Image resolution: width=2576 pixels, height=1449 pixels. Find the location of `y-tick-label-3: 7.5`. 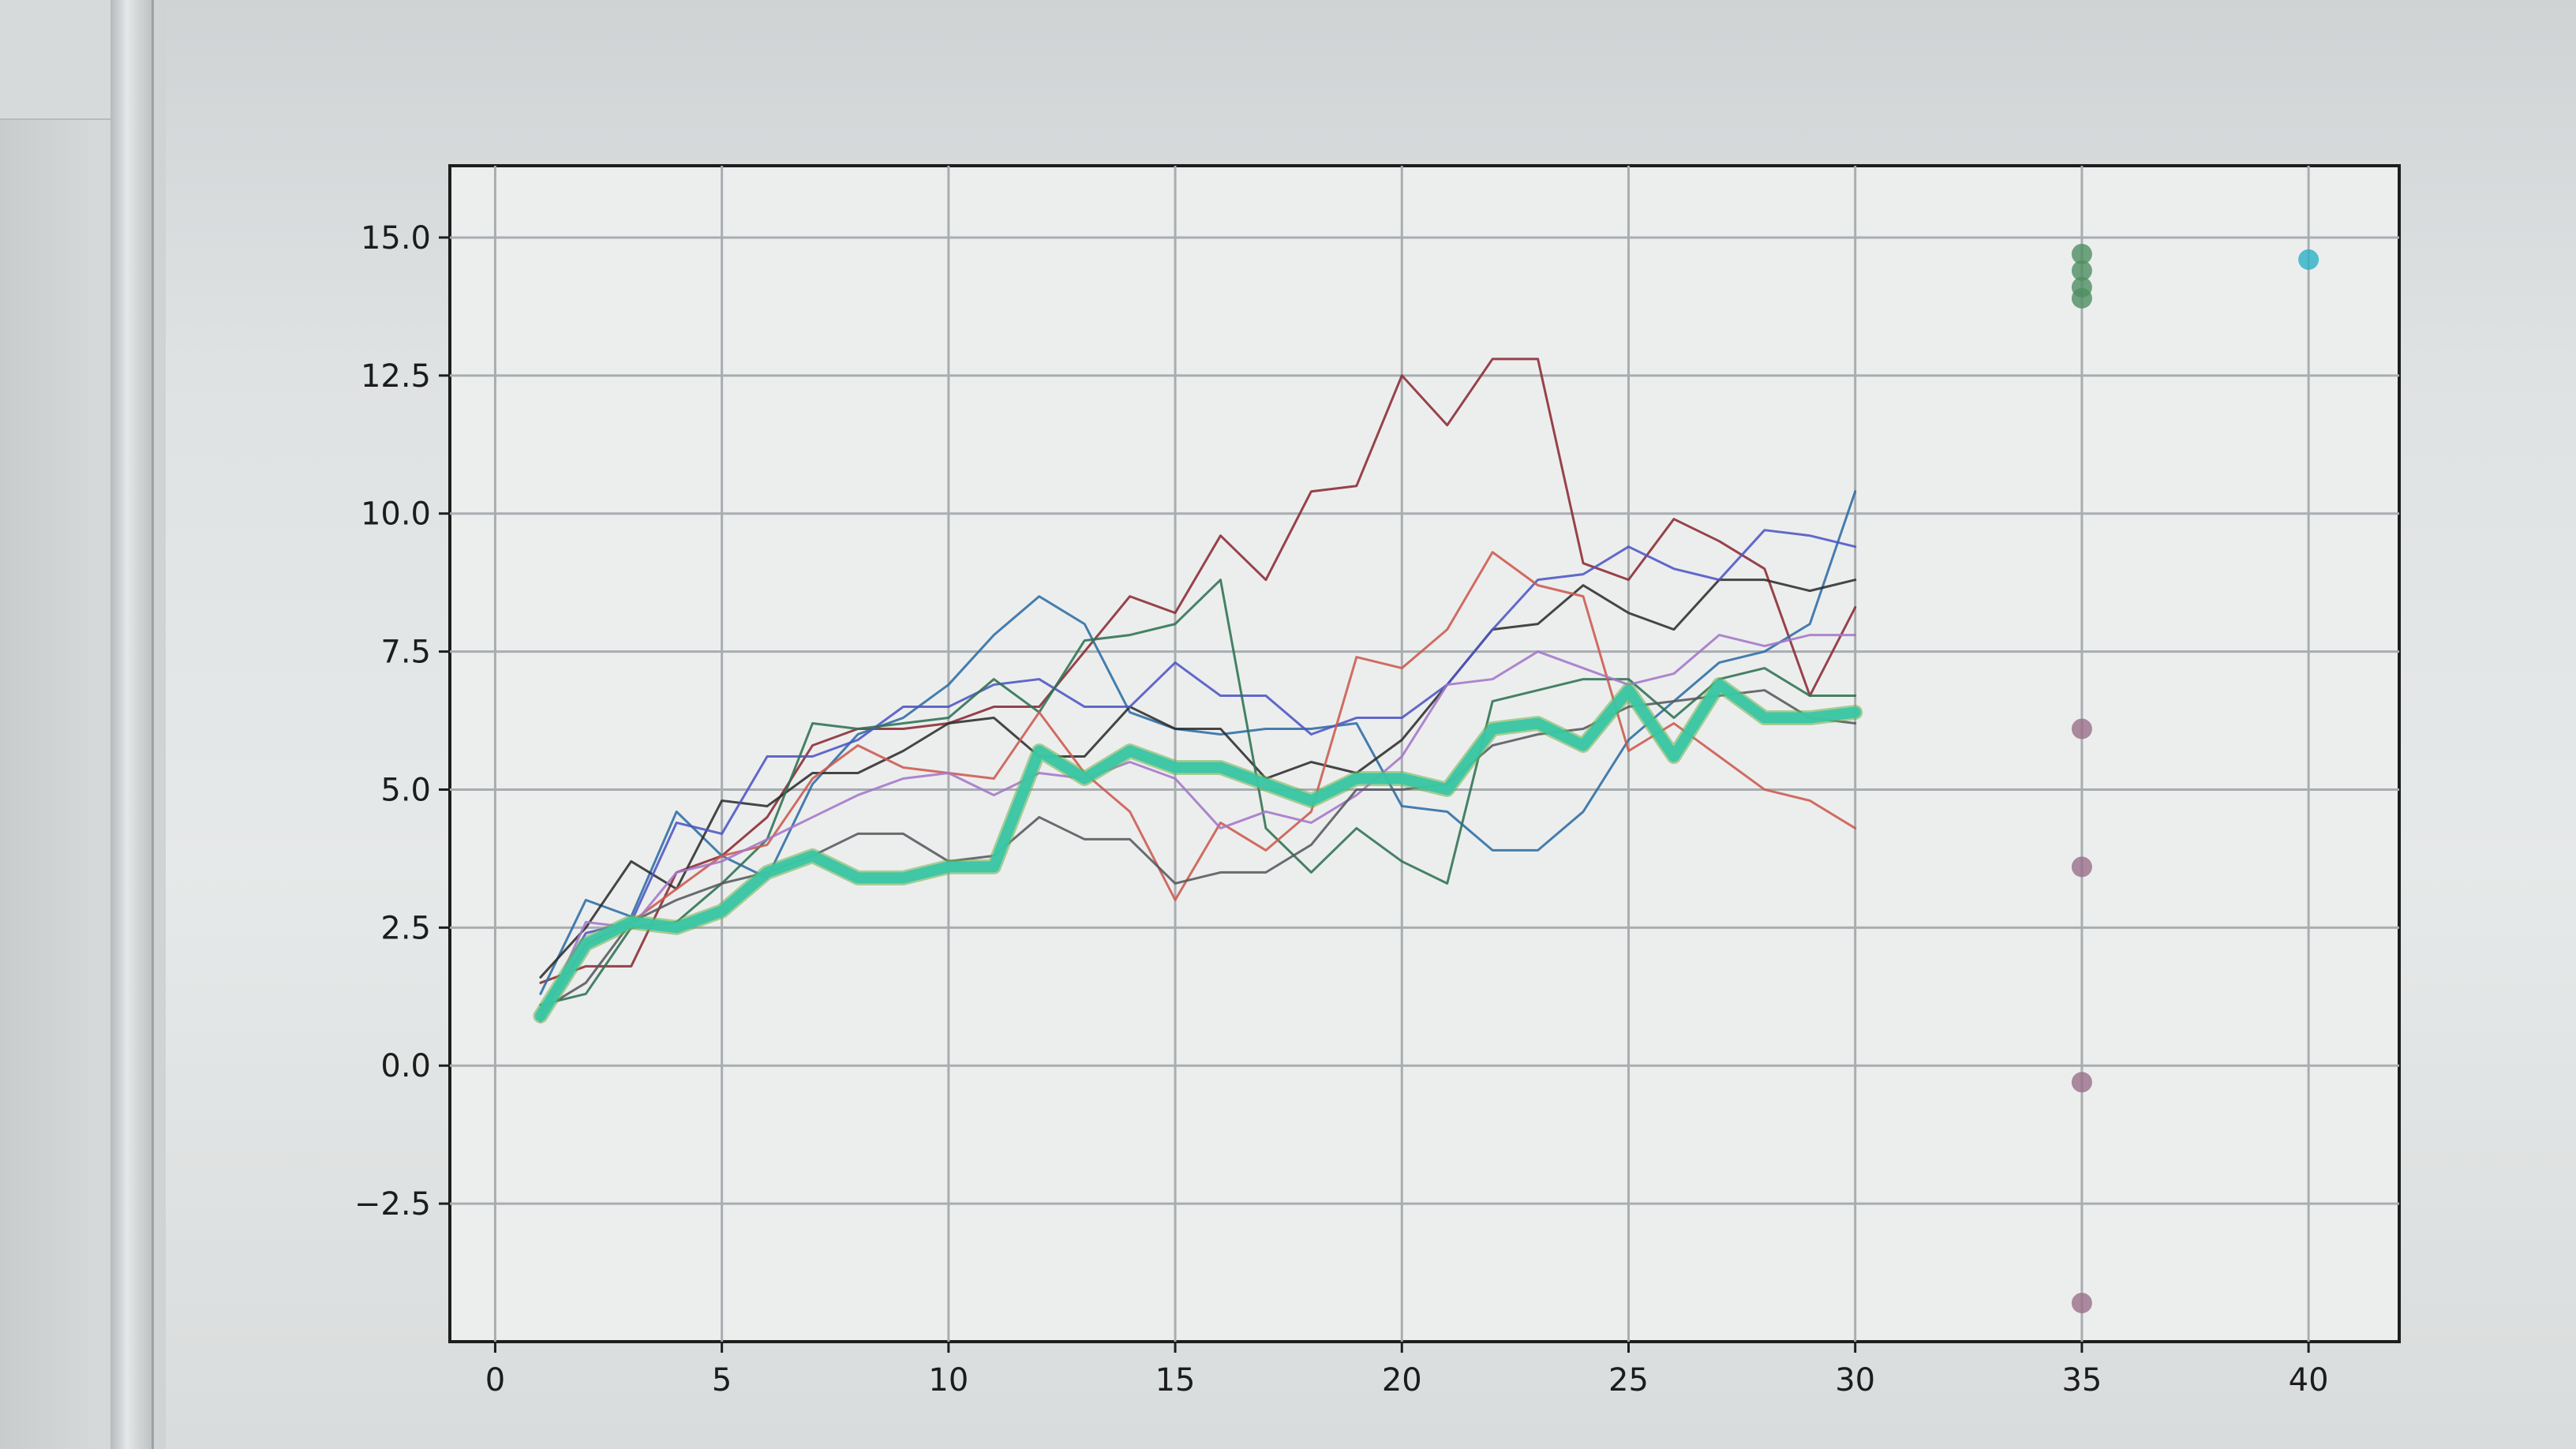

y-tick-label-3: 7.5 is located at coordinates (405, 653).